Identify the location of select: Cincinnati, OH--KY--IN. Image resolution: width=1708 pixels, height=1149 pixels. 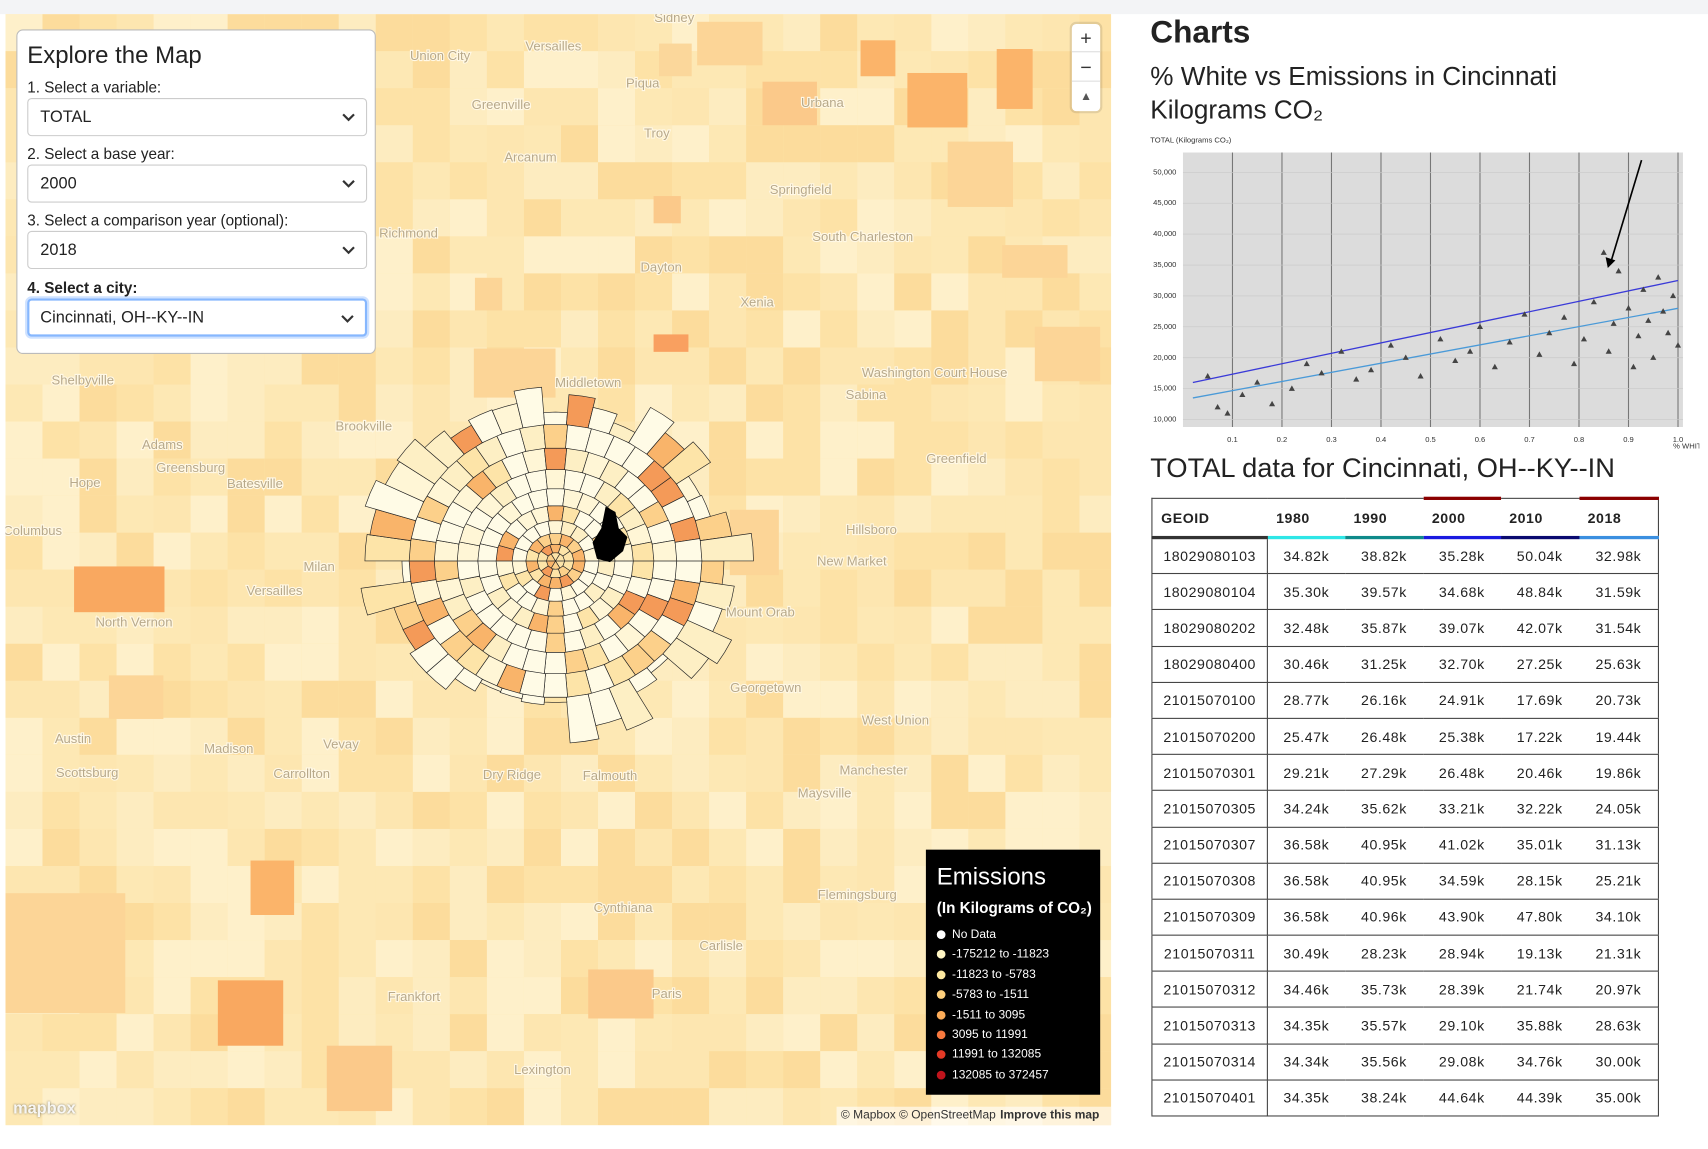
(197, 317).